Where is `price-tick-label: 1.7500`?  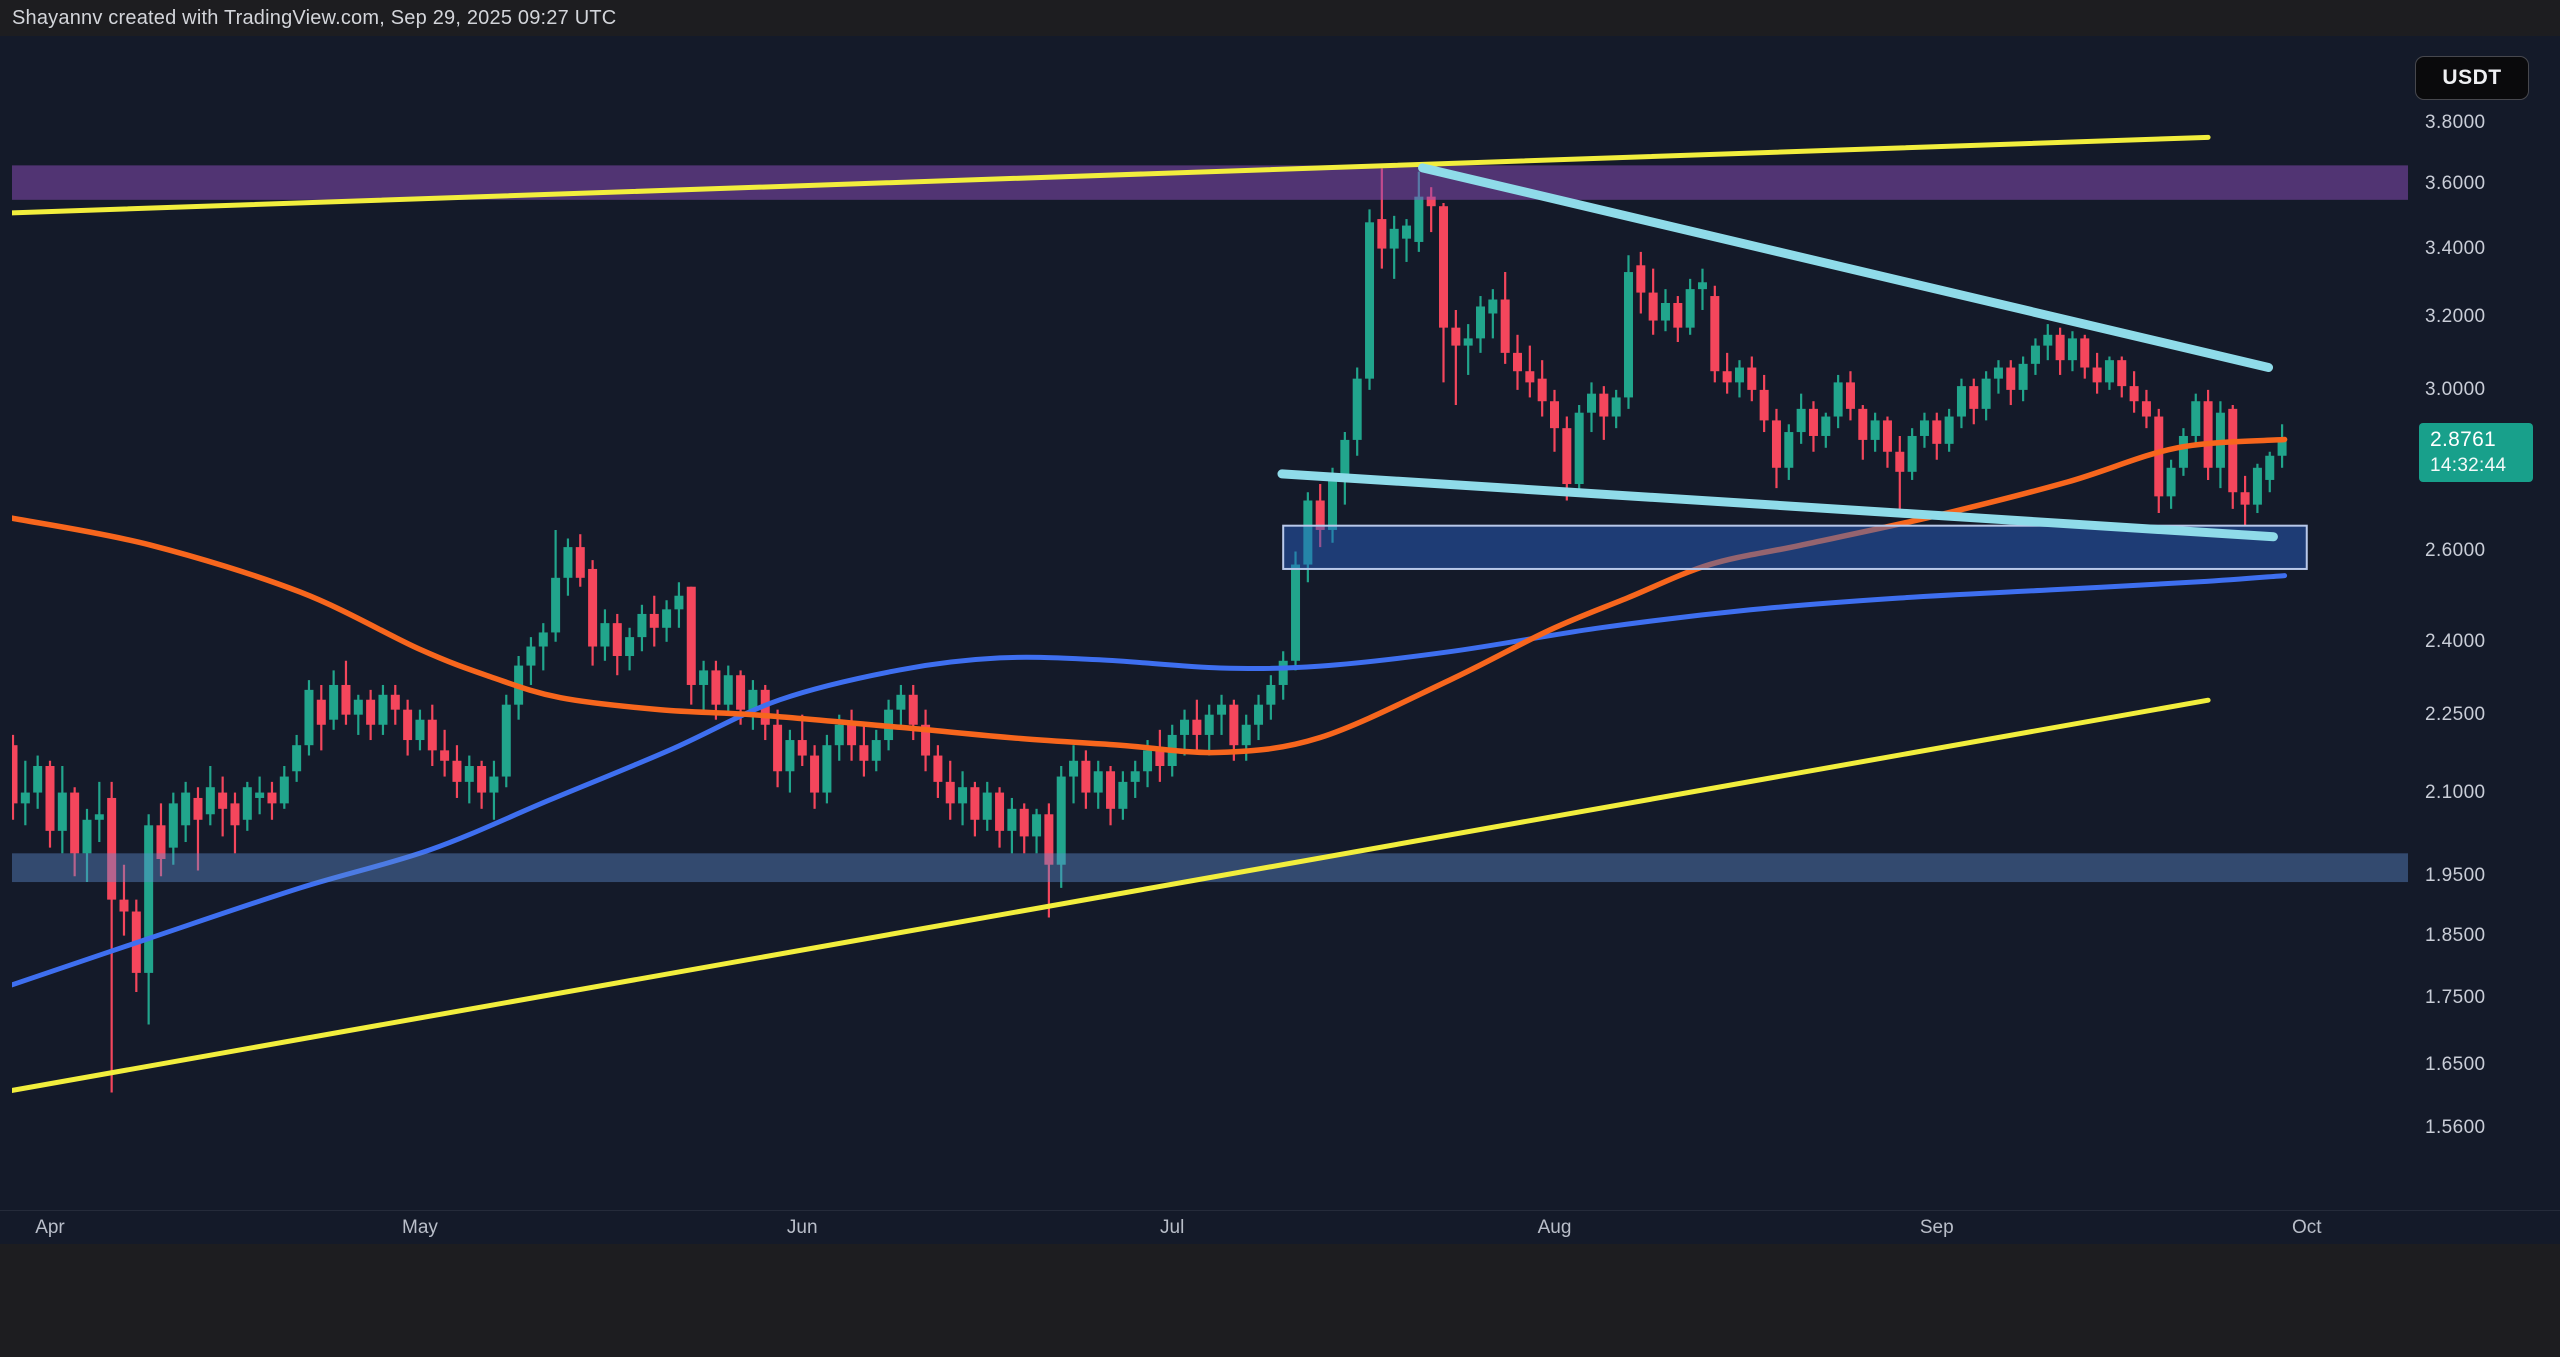
price-tick-label: 1.7500 is located at coordinates (2455, 998).